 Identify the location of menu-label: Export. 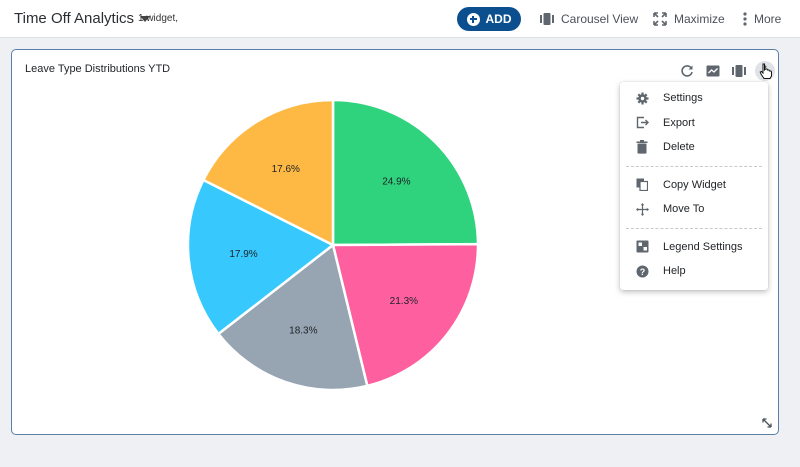
(679, 122).